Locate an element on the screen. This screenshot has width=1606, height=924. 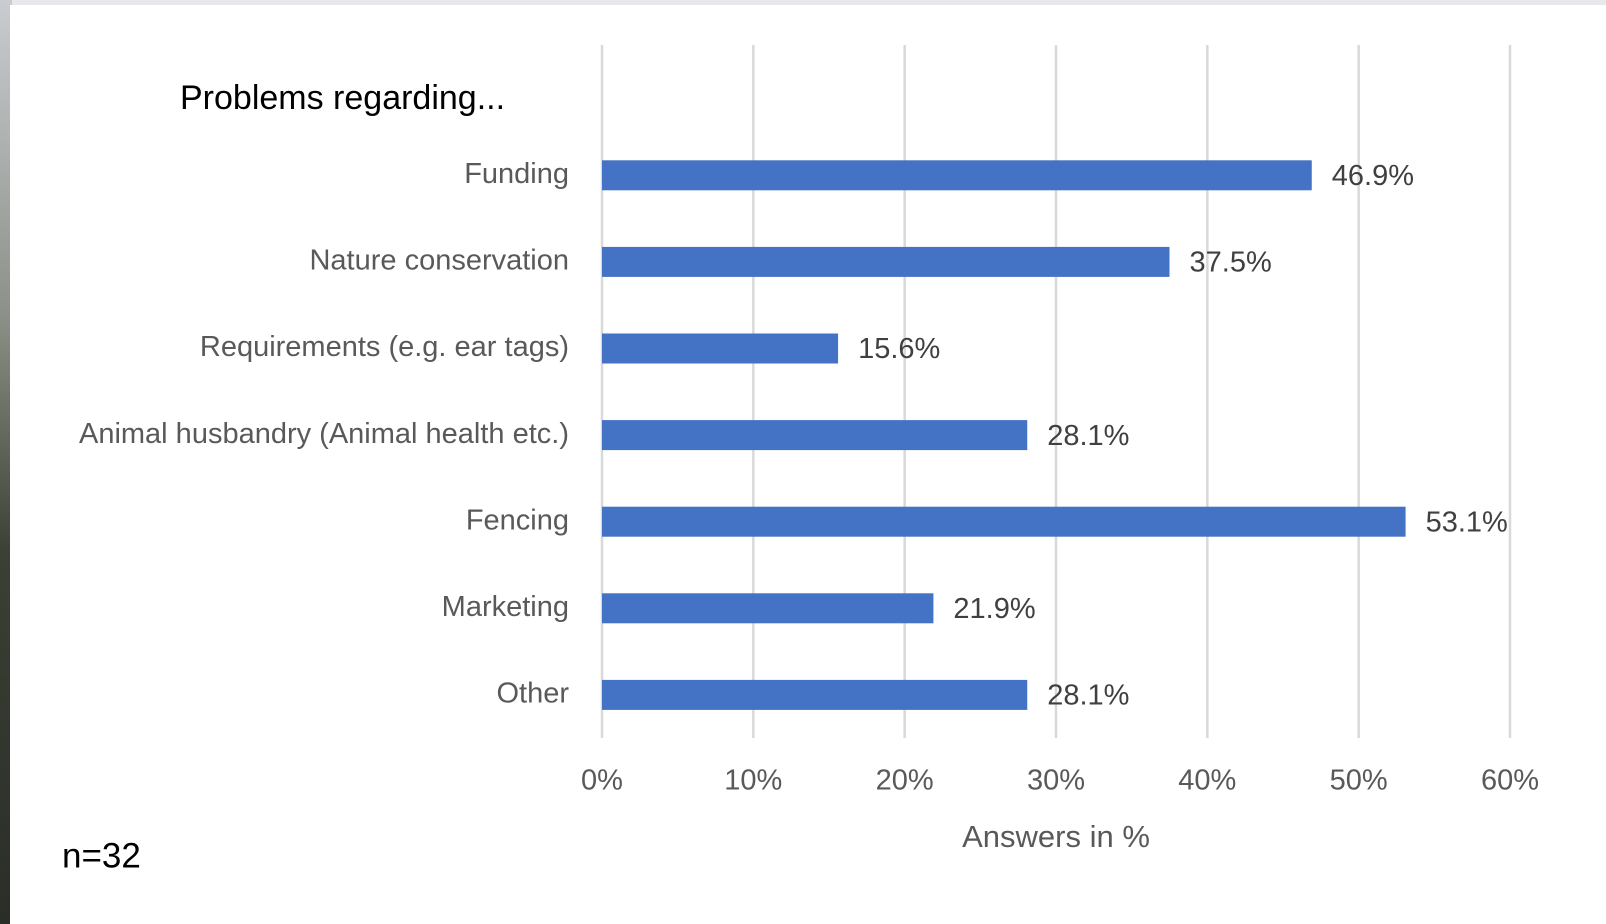
x-tick-label: 20% is located at coordinates (905, 781).